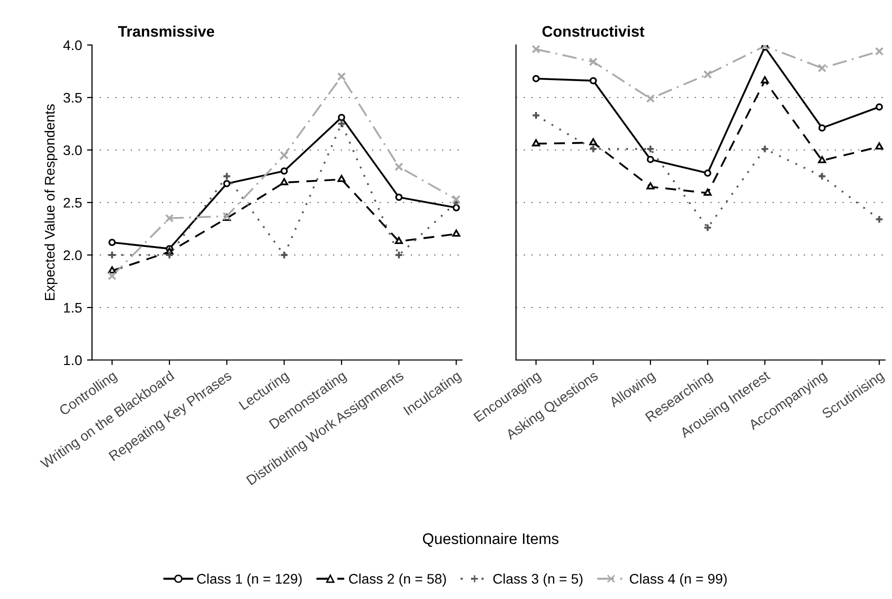  I want to click on legend-label: Class 1 (n = 129), so click(249, 580).